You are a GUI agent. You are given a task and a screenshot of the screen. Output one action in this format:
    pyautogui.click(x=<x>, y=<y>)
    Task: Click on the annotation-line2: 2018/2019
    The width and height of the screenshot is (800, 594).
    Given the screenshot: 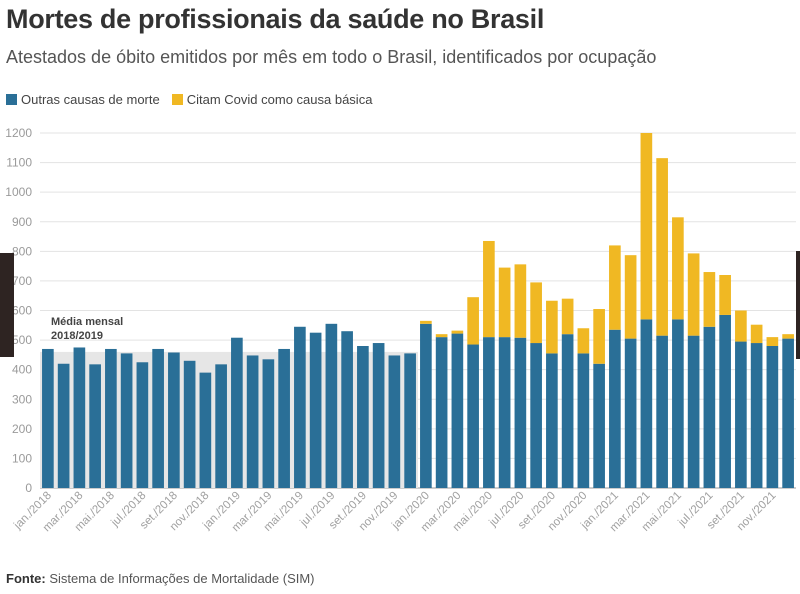 What is the action you would take?
    pyautogui.click(x=77, y=336)
    